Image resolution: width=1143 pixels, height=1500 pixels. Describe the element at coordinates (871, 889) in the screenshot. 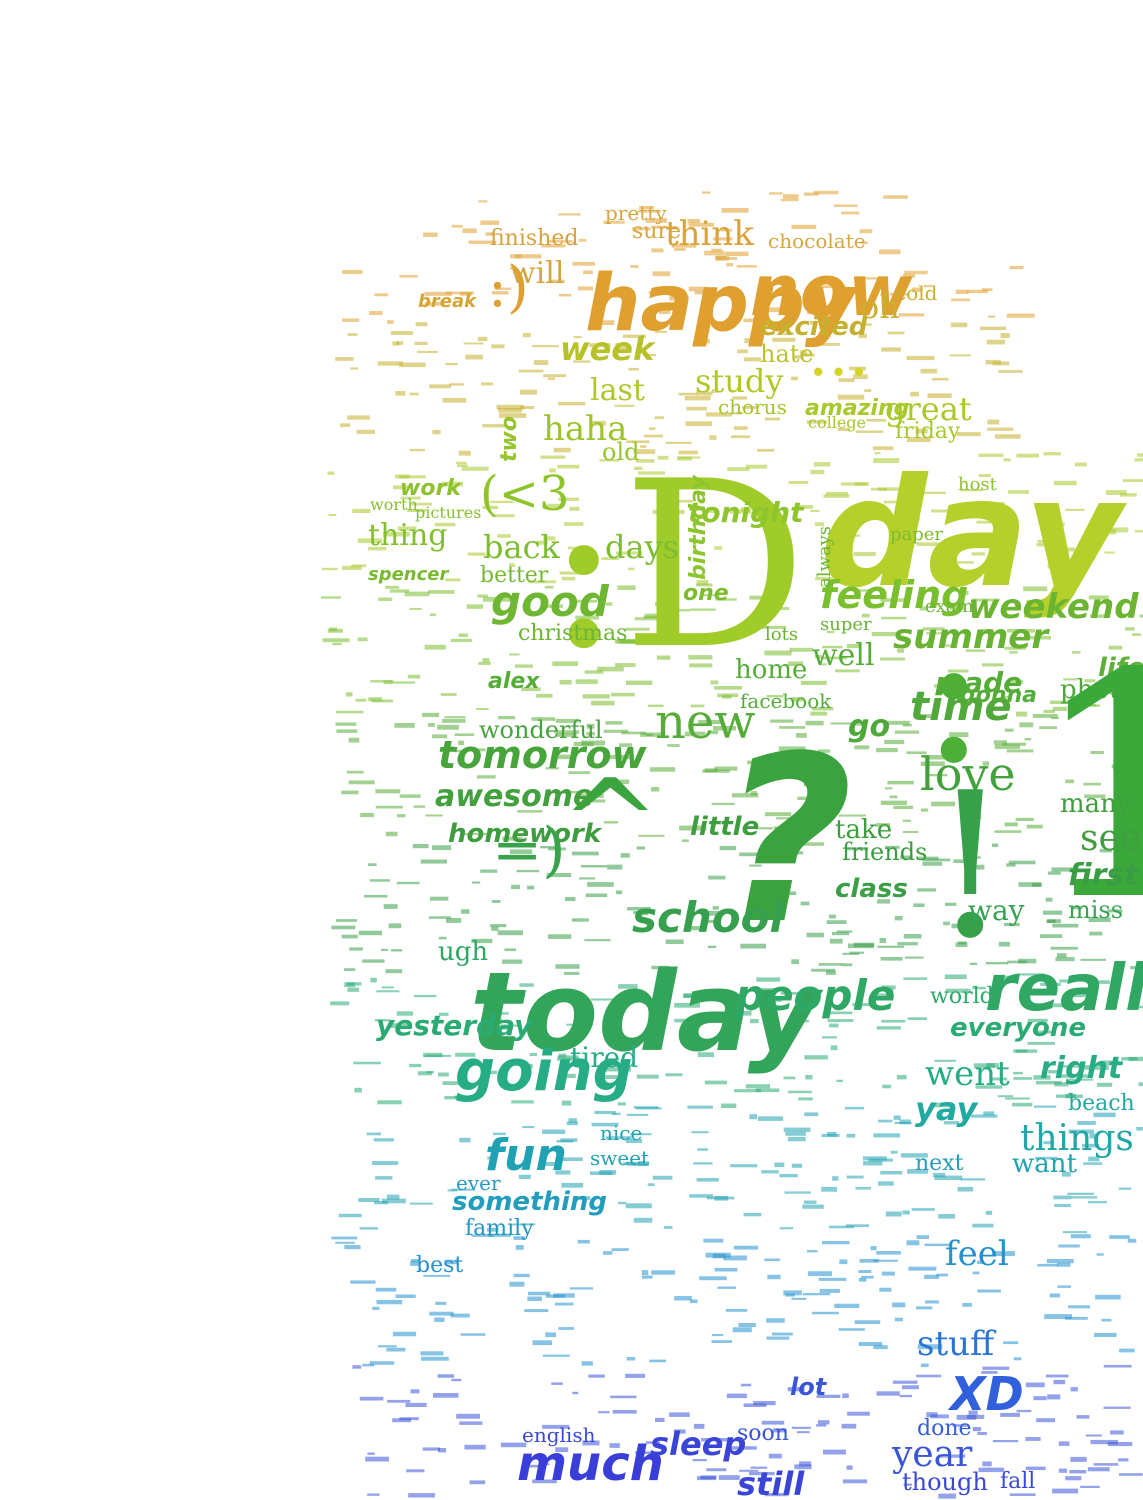

I see `word-80: class` at that location.